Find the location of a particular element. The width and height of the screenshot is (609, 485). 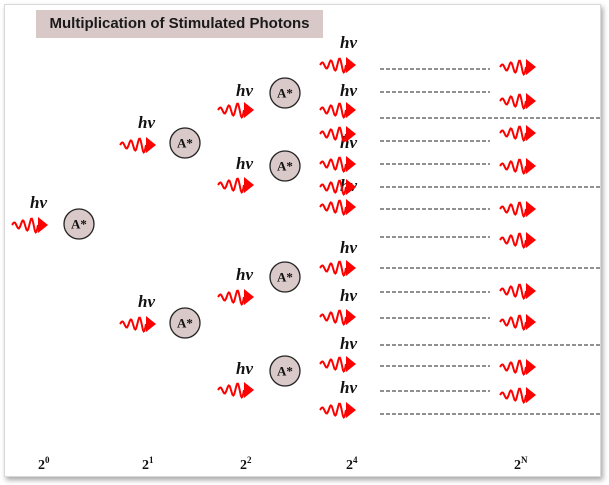

generation-label: 2N is located at coordinates (521, 464).